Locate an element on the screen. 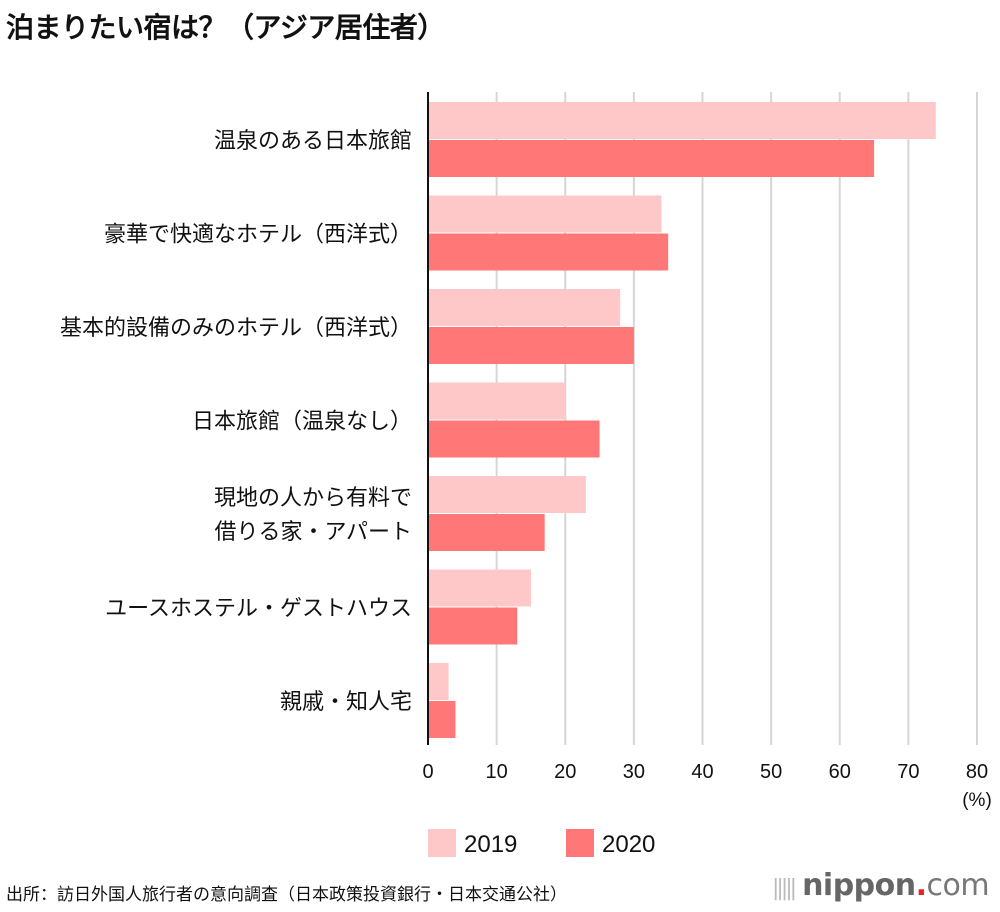  source-note: 出所：訪日外国人旅行者の意向調査（日本政策投資銀行・日本交通公社） is located at coordinates (286, 895).